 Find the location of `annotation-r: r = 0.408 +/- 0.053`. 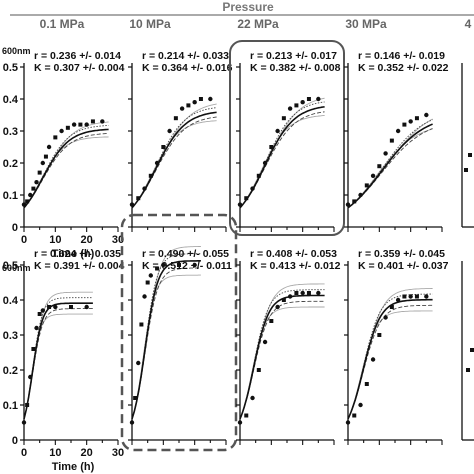

annotation-r: r = 0.408 +/- 0.053 is located at coordinates (293, 254).